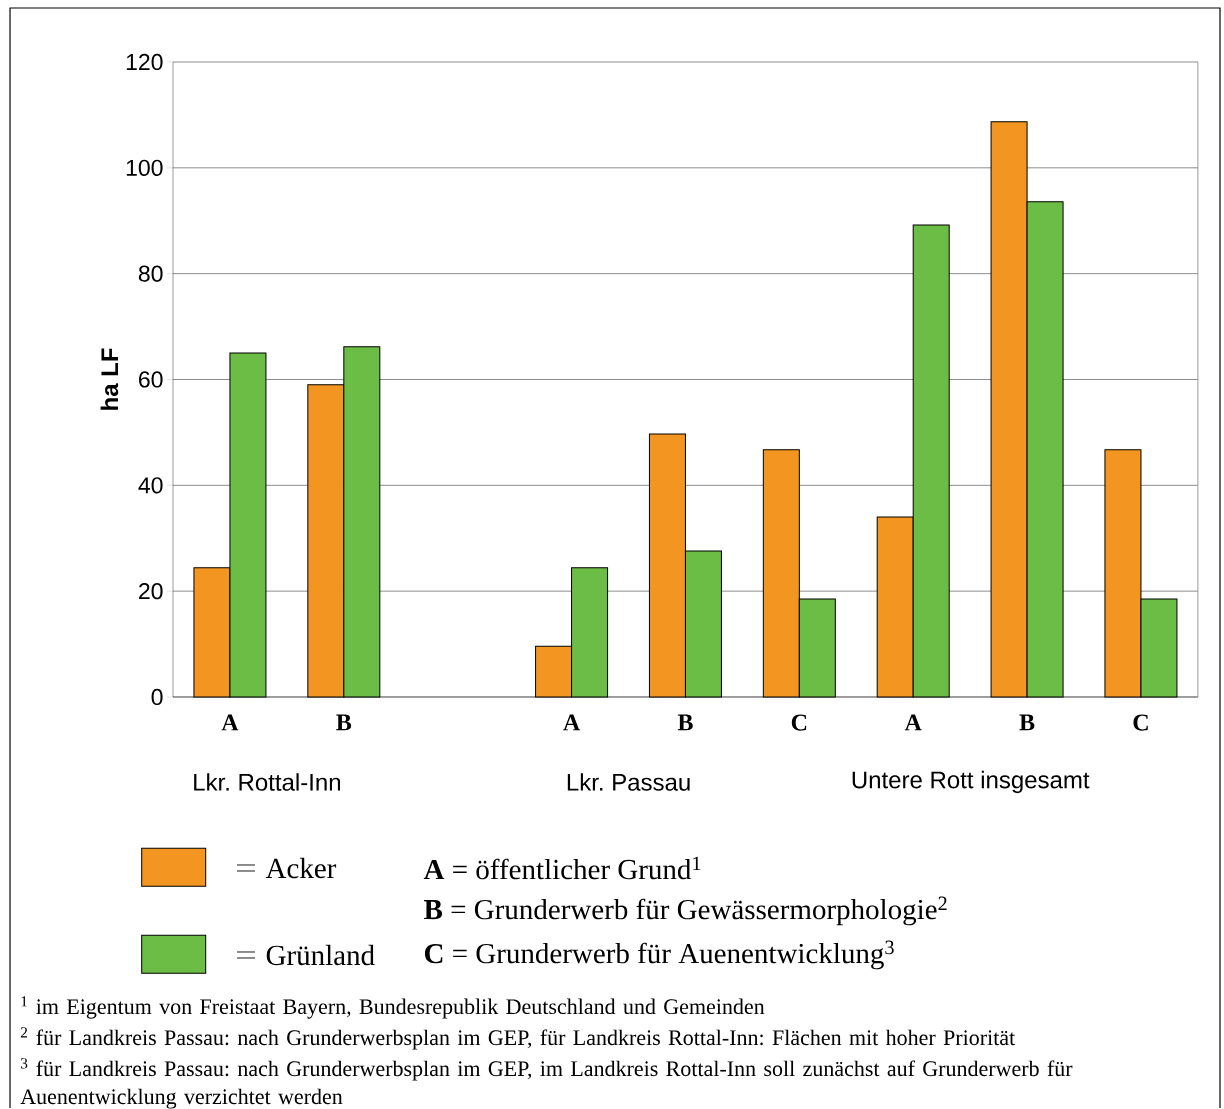  Describe the element at coordinates (150, 273) in the screenshot. I see `y-tick-label: 80` at that location.